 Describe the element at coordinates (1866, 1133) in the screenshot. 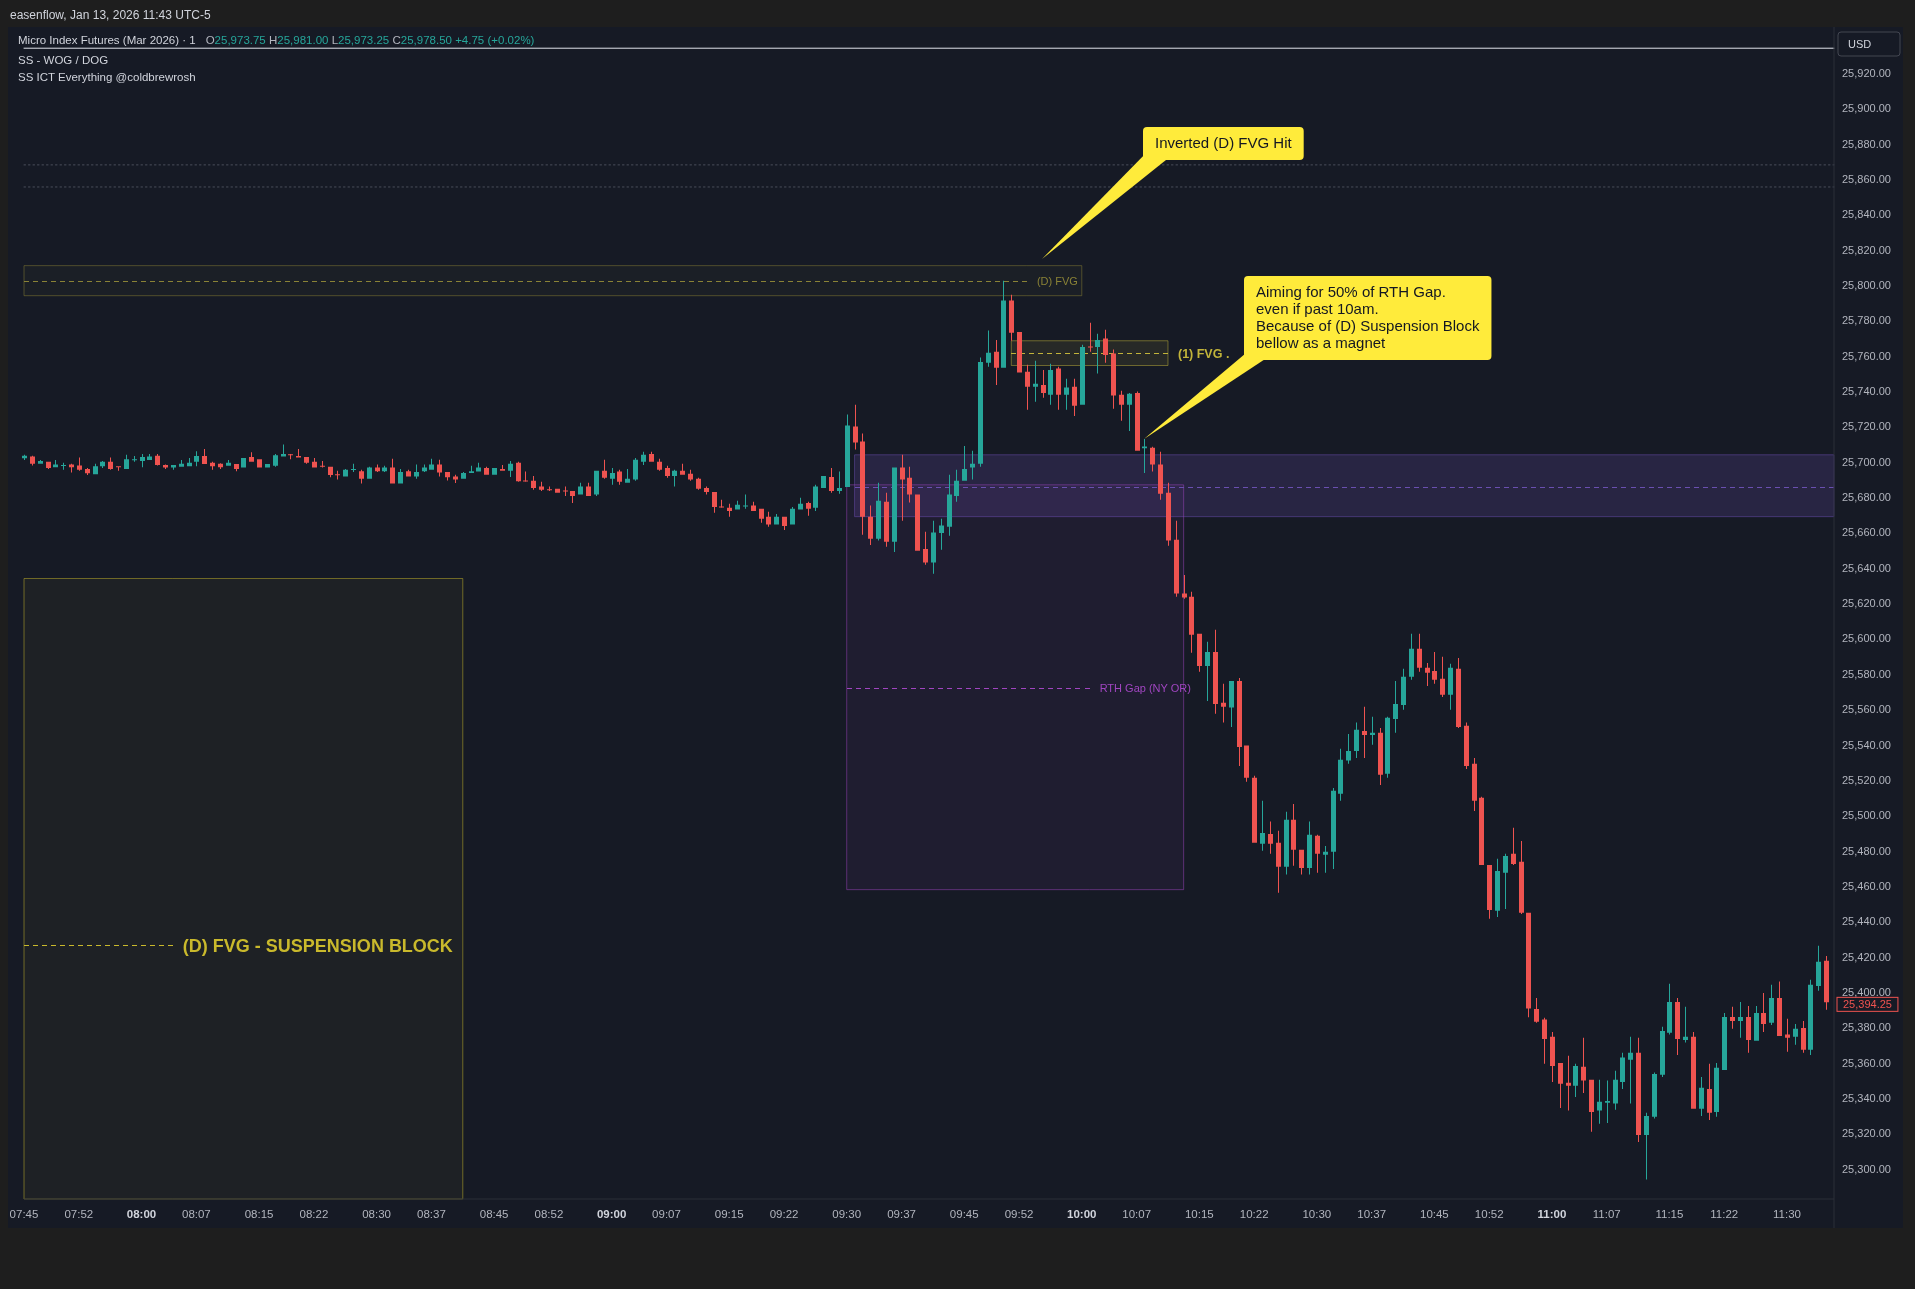

I see `y-tick-label: 25,320.00` at that location.